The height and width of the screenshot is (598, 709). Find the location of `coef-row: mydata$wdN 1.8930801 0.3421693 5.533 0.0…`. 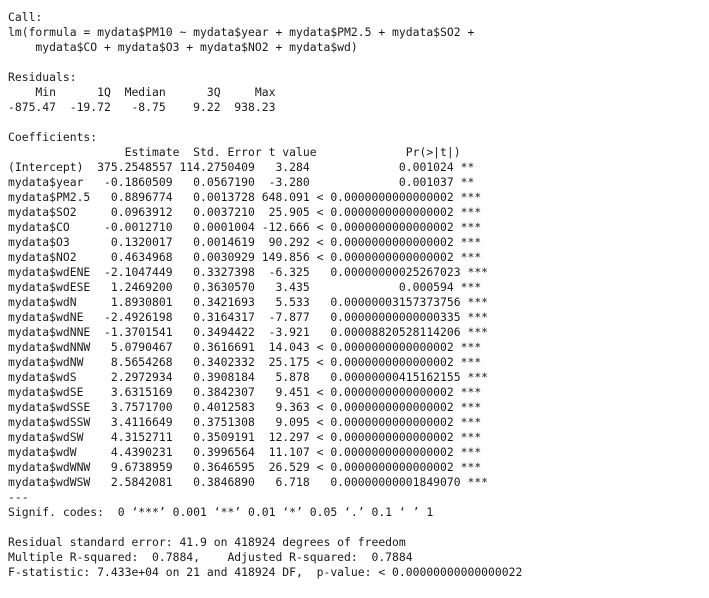

coef-row: mydata$wdN 1.8930801 0.3421693 5.533 0.0… is located at coordinates (248, 302).